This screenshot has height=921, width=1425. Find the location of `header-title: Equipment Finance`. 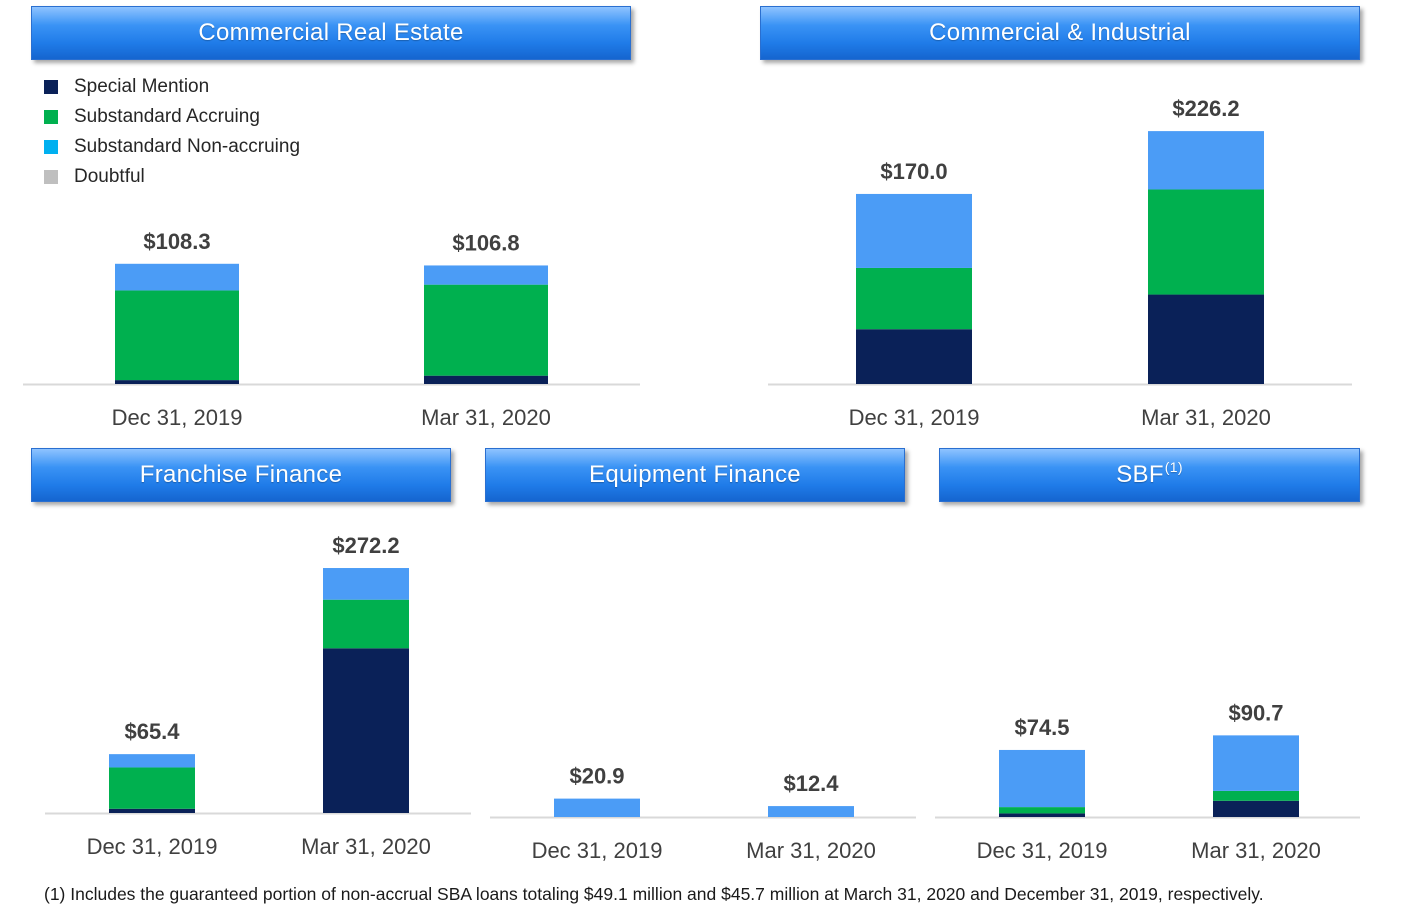

header-title: Equipment Finance is located at coordinates (695, 474).